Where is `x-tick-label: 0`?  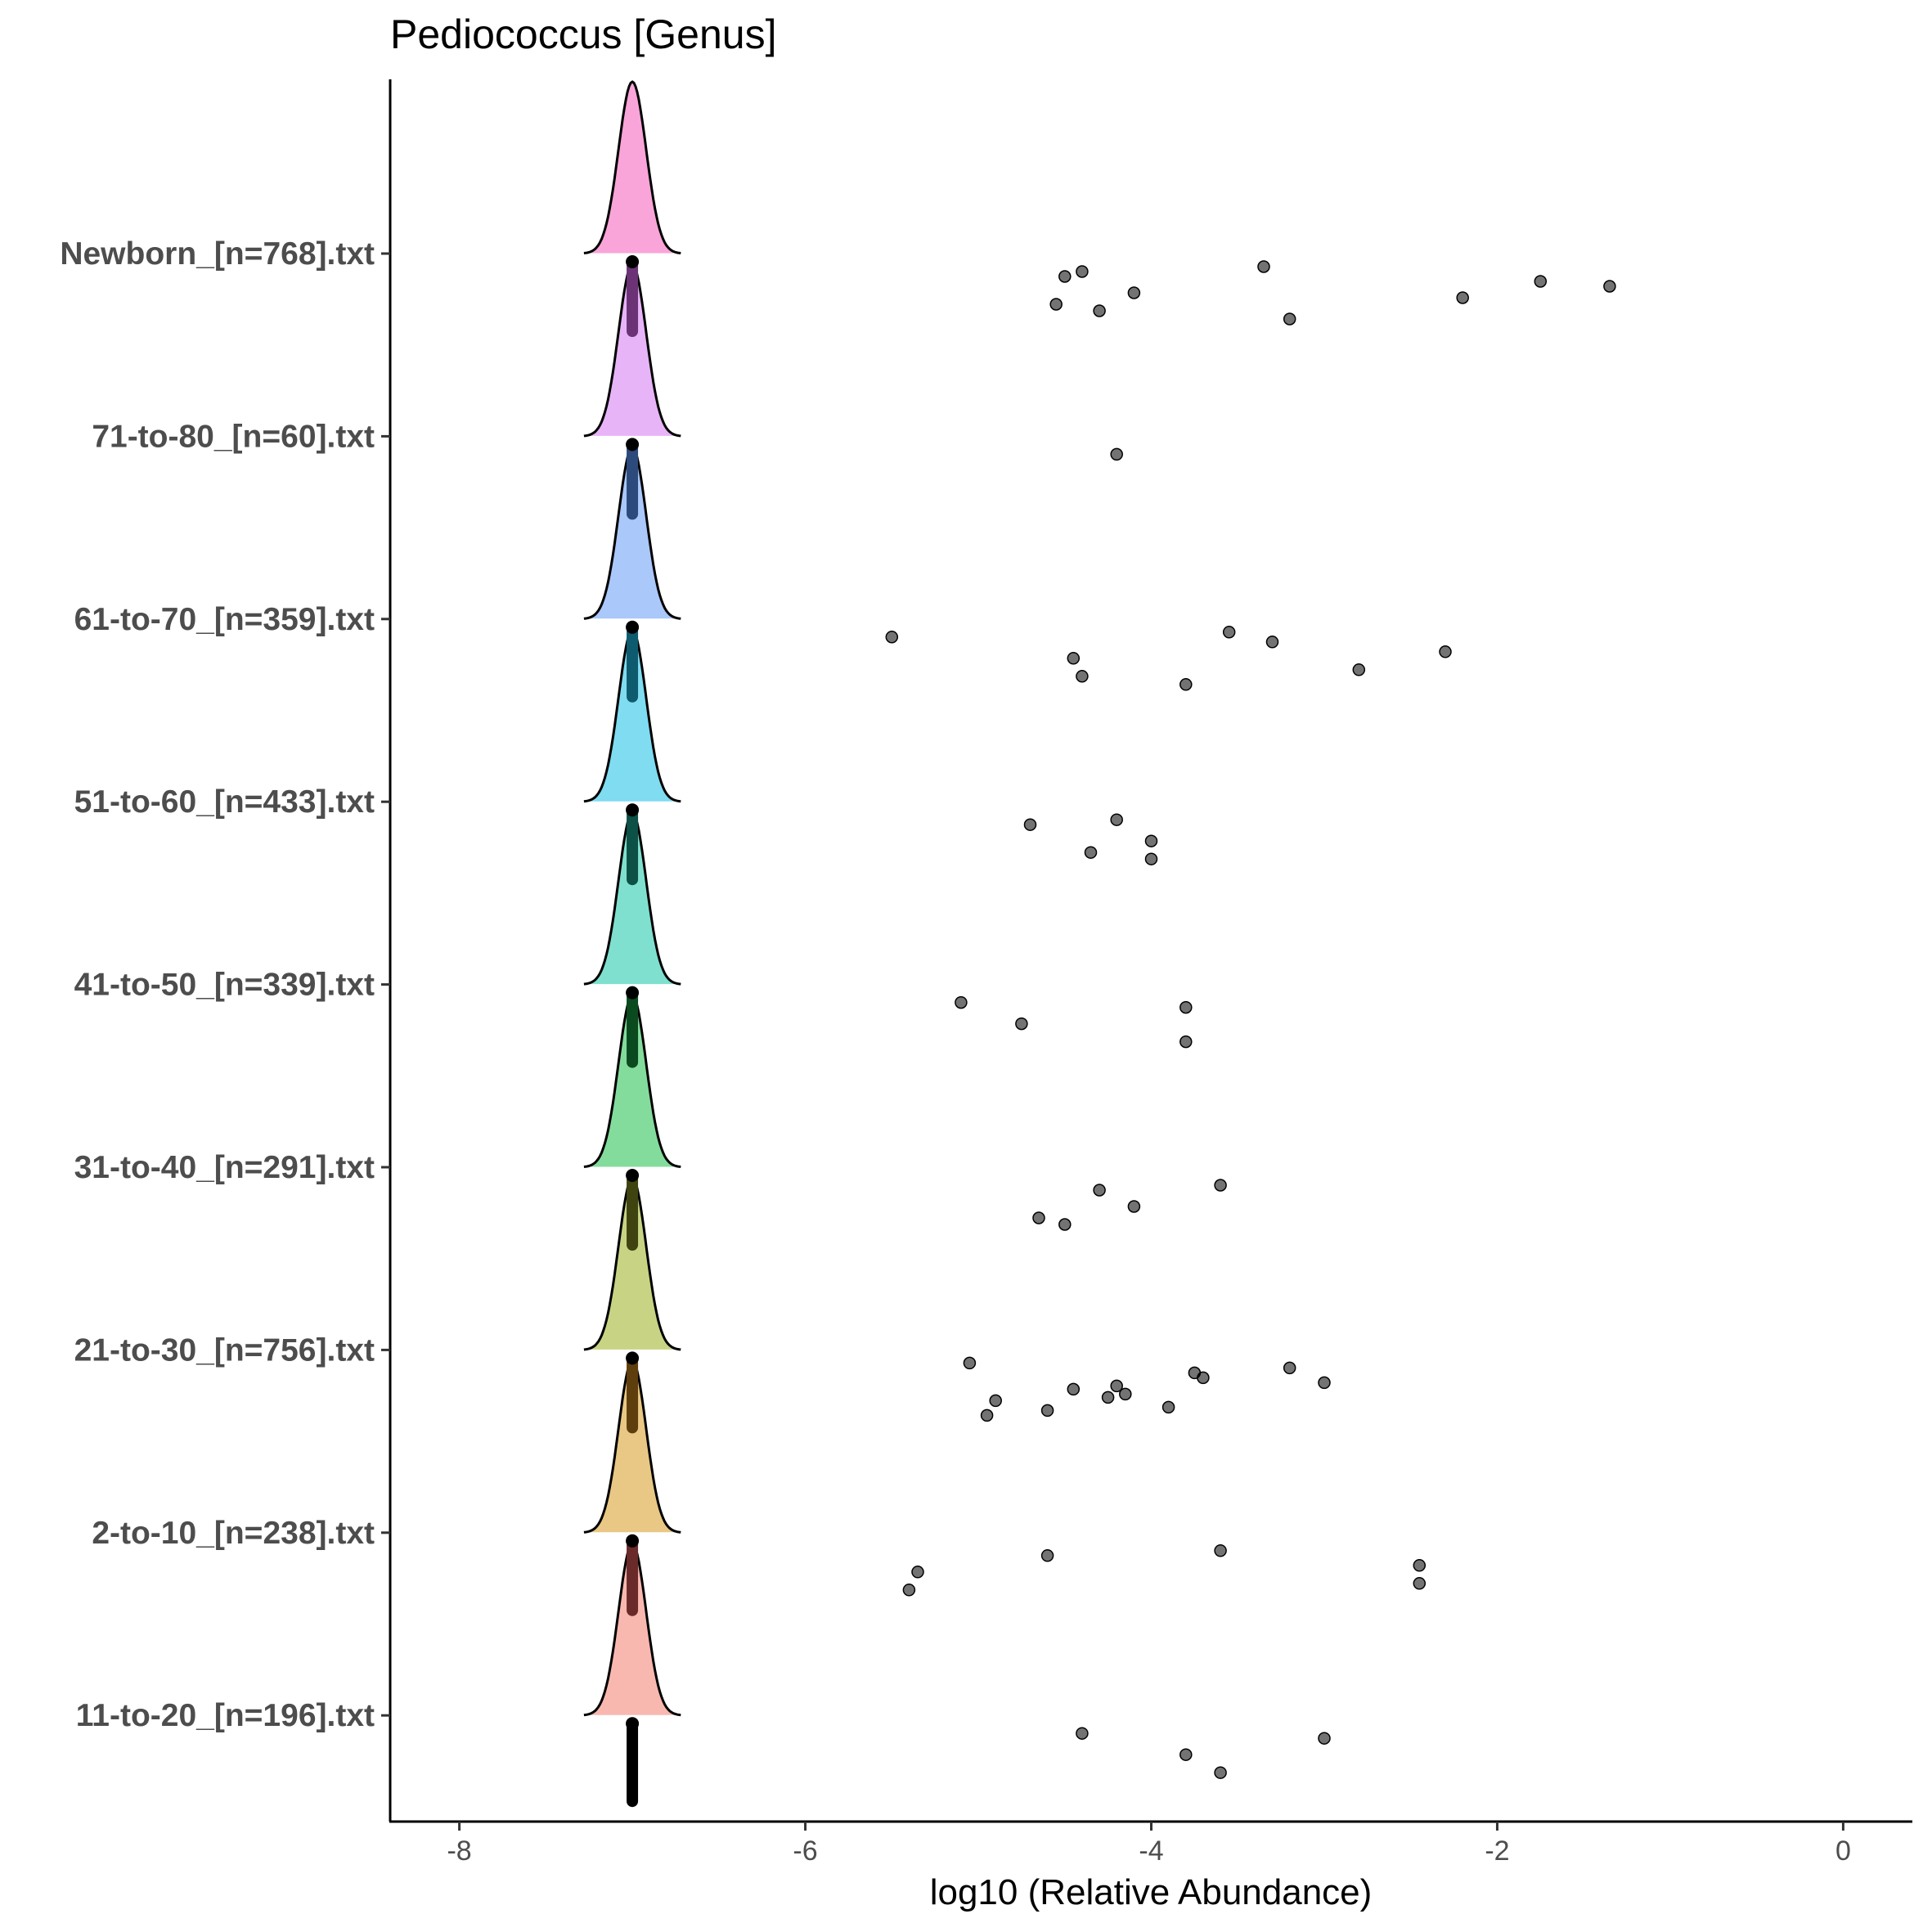
x-tick-label: 0 is located at coordinates (1843, 1851).